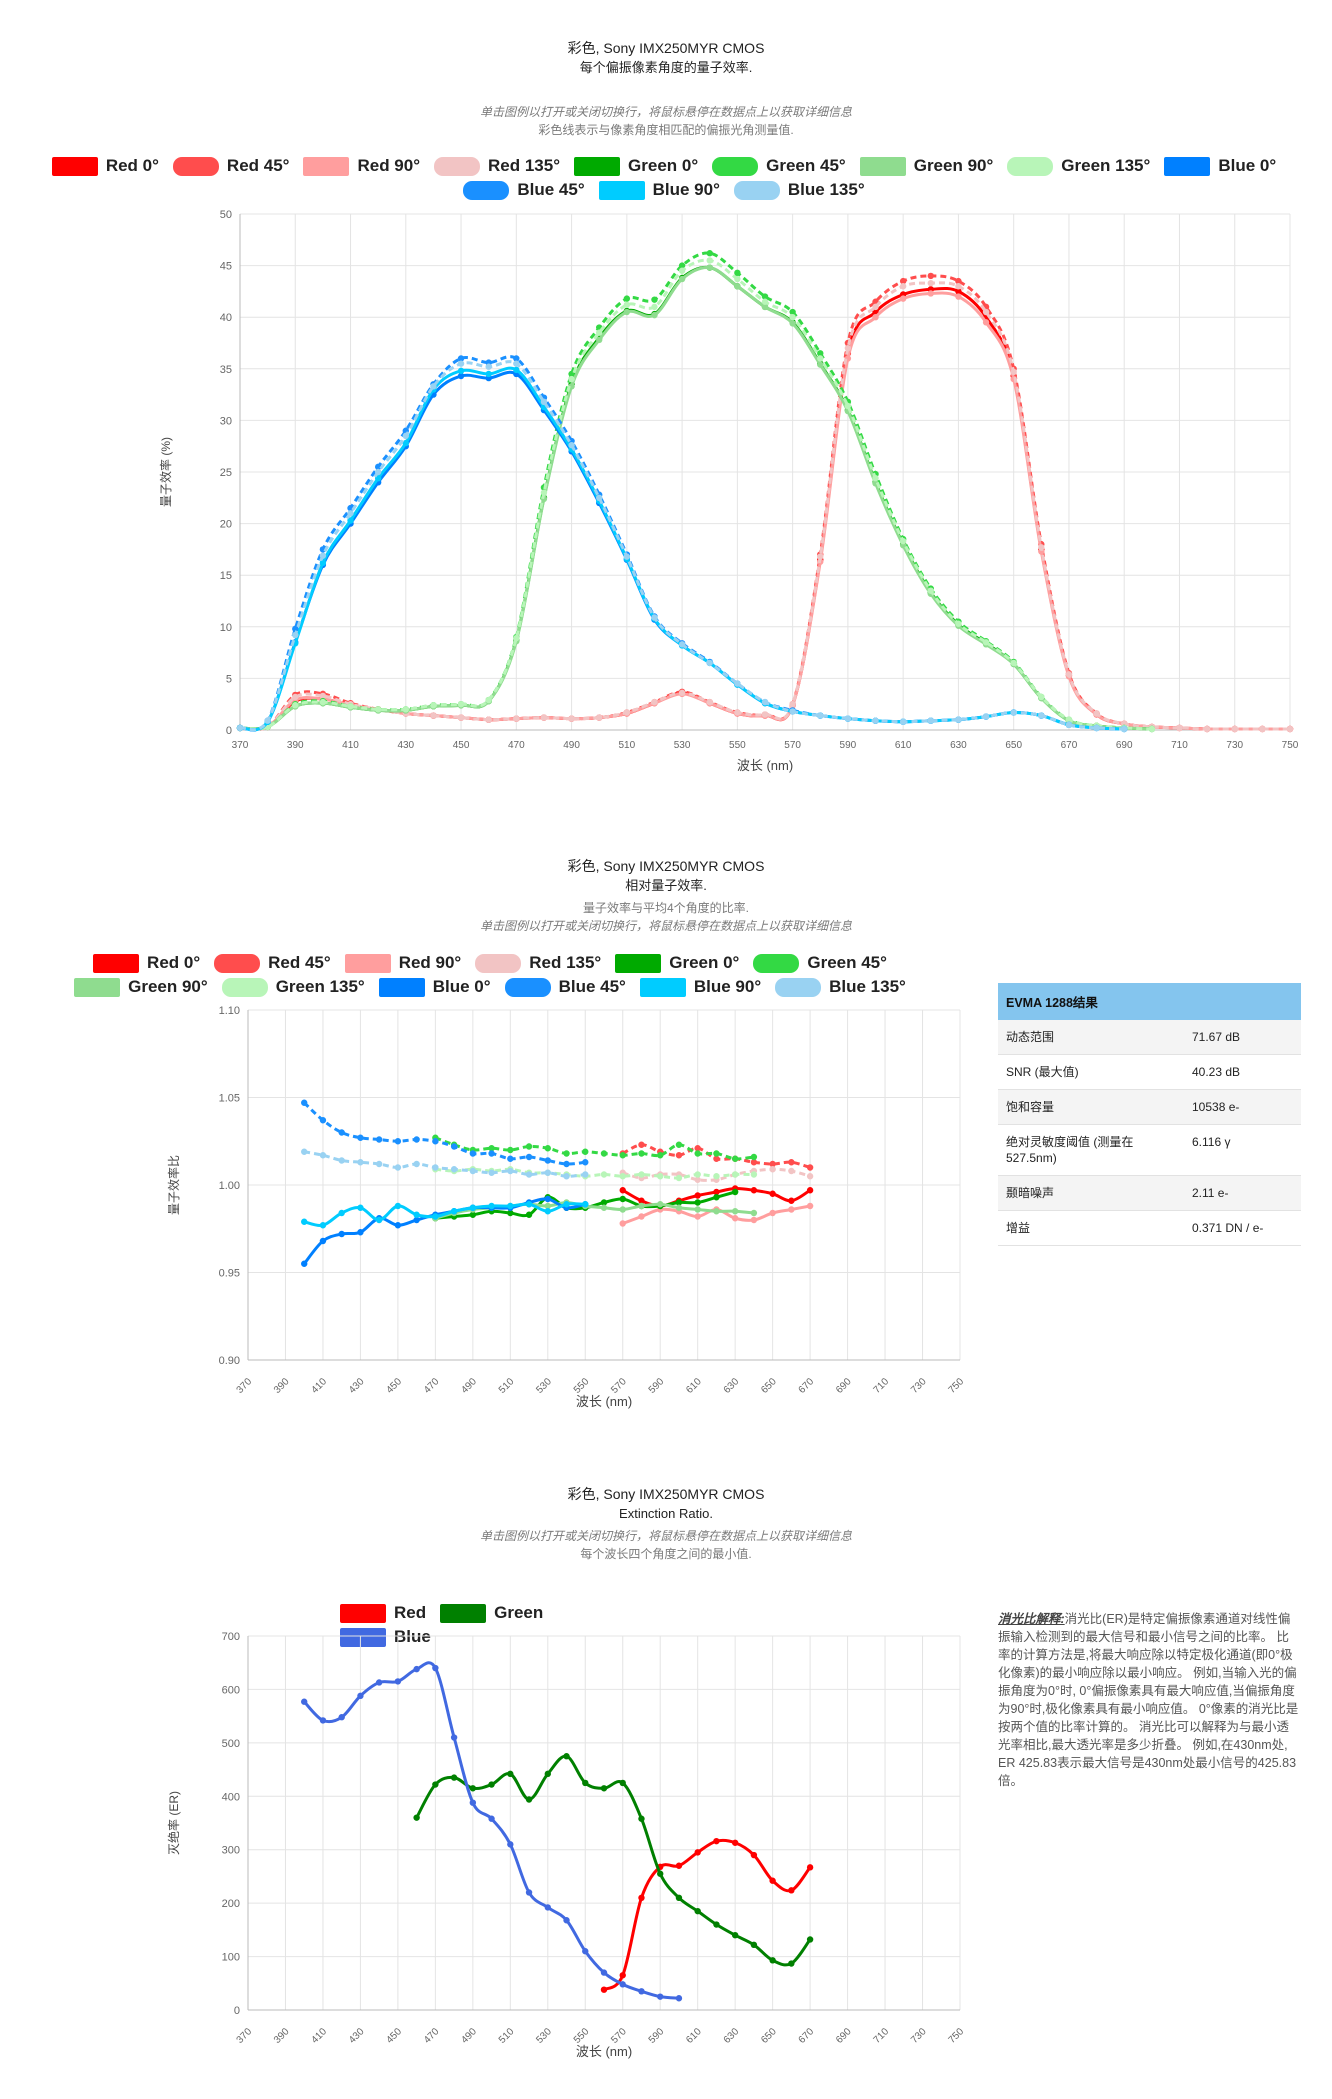 The image size is (1332, 2099). Describe the element at coordinates (765, 765) in the screenshot. I see `x-axis-label: 波长 (nm)` at that location.